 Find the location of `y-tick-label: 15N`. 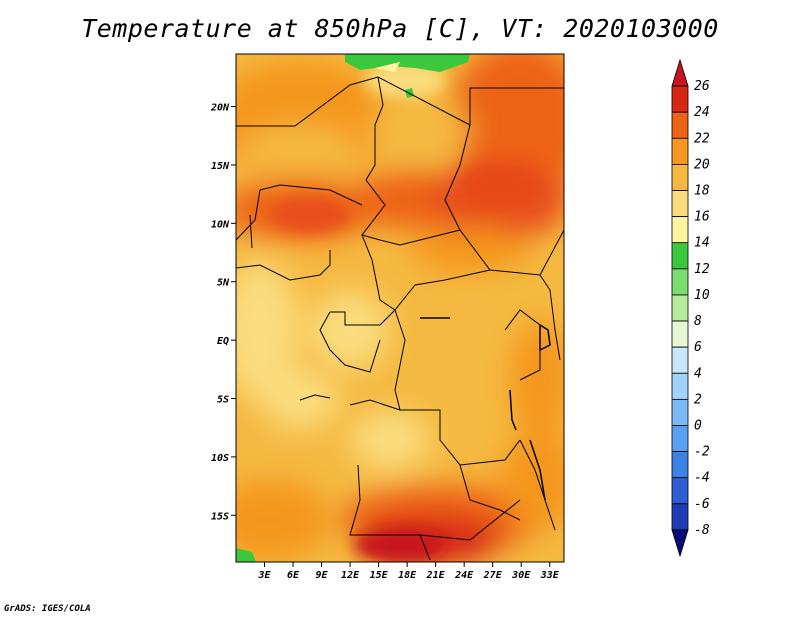

y-tick-label: 15N is located at coordinates (220, 166).